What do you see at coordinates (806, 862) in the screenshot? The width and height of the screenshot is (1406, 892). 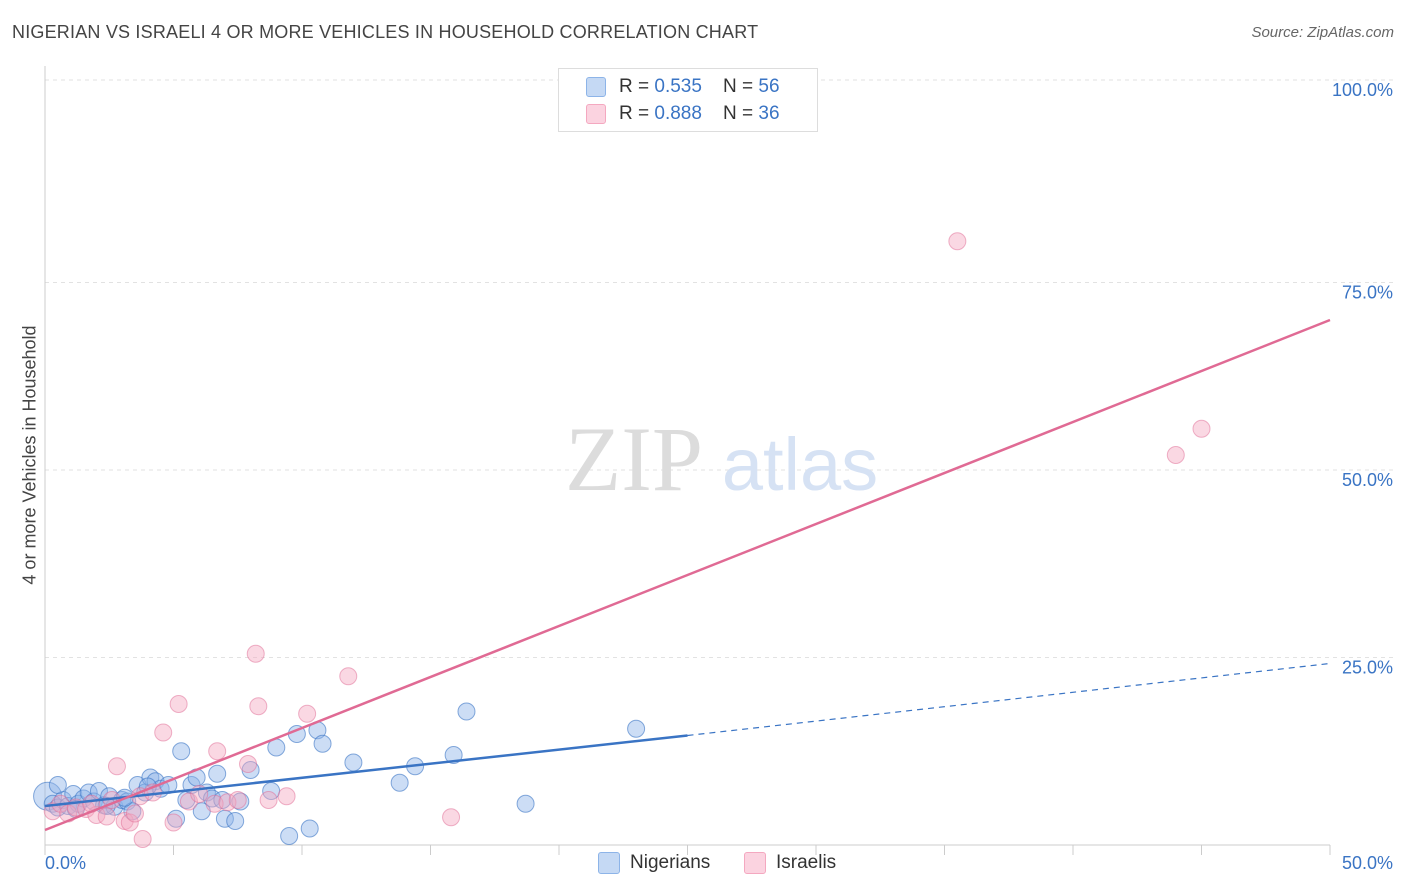 I see `bottom-legend-label-israelis: Israelis` at bounding box center [806, 862].